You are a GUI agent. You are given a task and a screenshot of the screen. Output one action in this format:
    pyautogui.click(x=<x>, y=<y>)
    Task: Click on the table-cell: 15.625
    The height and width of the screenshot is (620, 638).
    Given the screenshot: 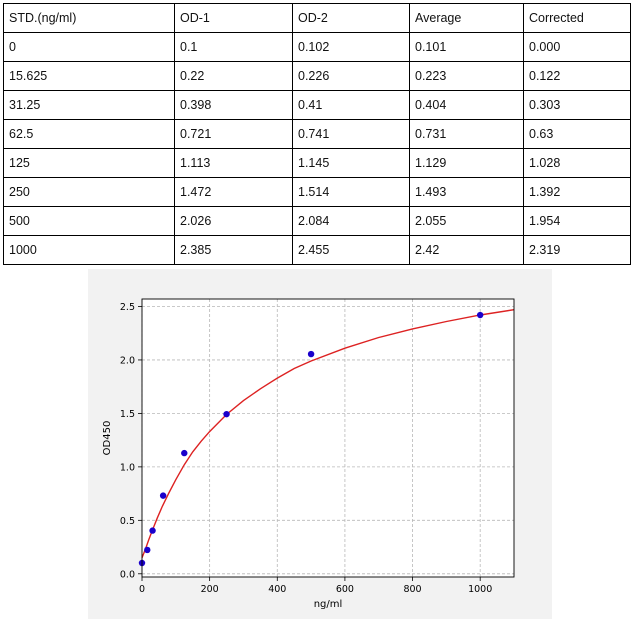 What is the action you would take?
    pyautogui.click(x=89, y=76)
    